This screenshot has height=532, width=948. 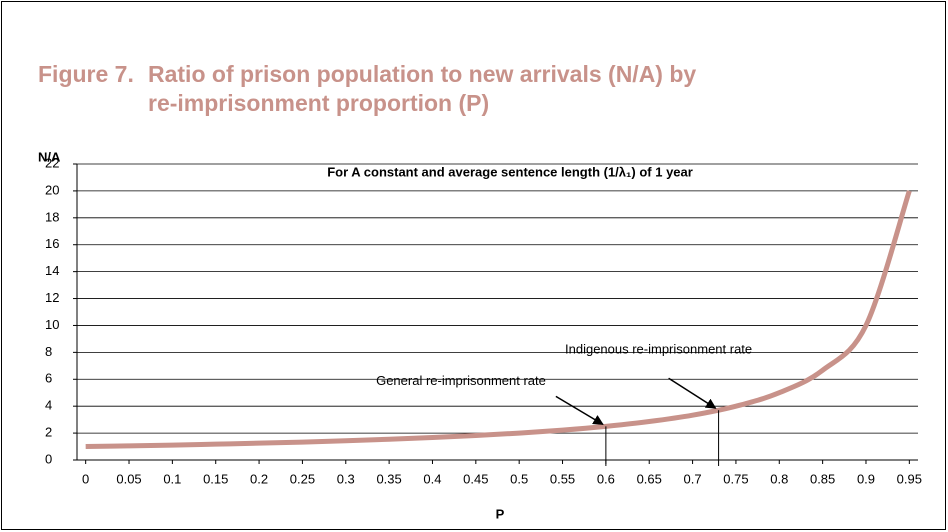 What do you see at coordinates (48, 378) in the screenshot?
I see `y-tick-label: 6` at bounding box center [48, 378].